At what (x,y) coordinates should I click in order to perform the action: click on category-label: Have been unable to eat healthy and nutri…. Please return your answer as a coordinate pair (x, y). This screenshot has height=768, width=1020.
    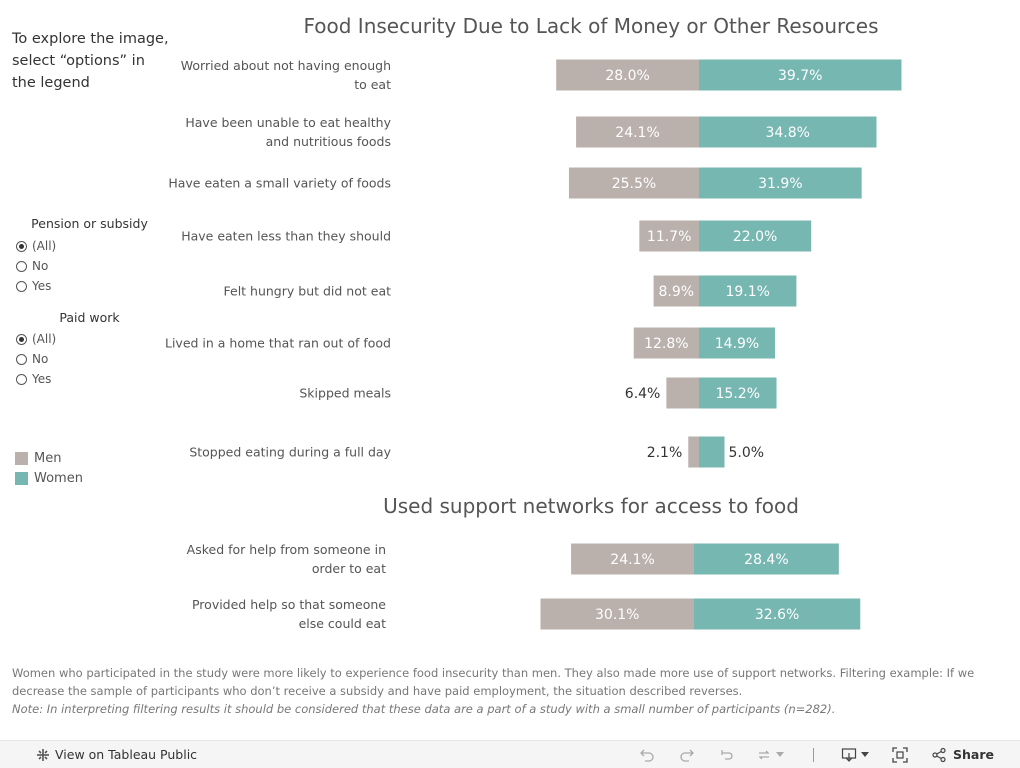
    Looking at the image, I should click on (288, 132).